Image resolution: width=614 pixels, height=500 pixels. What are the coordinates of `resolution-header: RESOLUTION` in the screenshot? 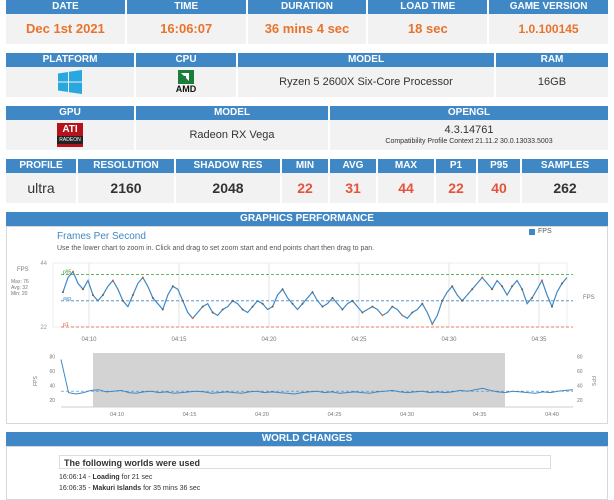 It's located at (126, 166).